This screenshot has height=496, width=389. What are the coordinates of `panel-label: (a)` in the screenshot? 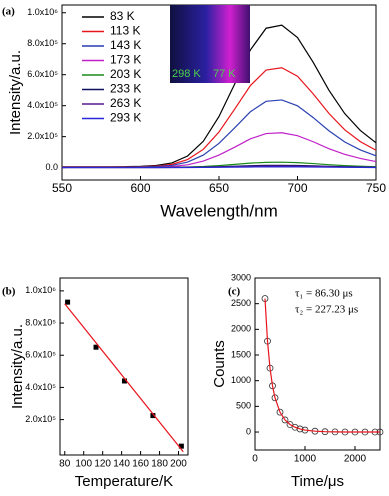 It's located at (8, 12).